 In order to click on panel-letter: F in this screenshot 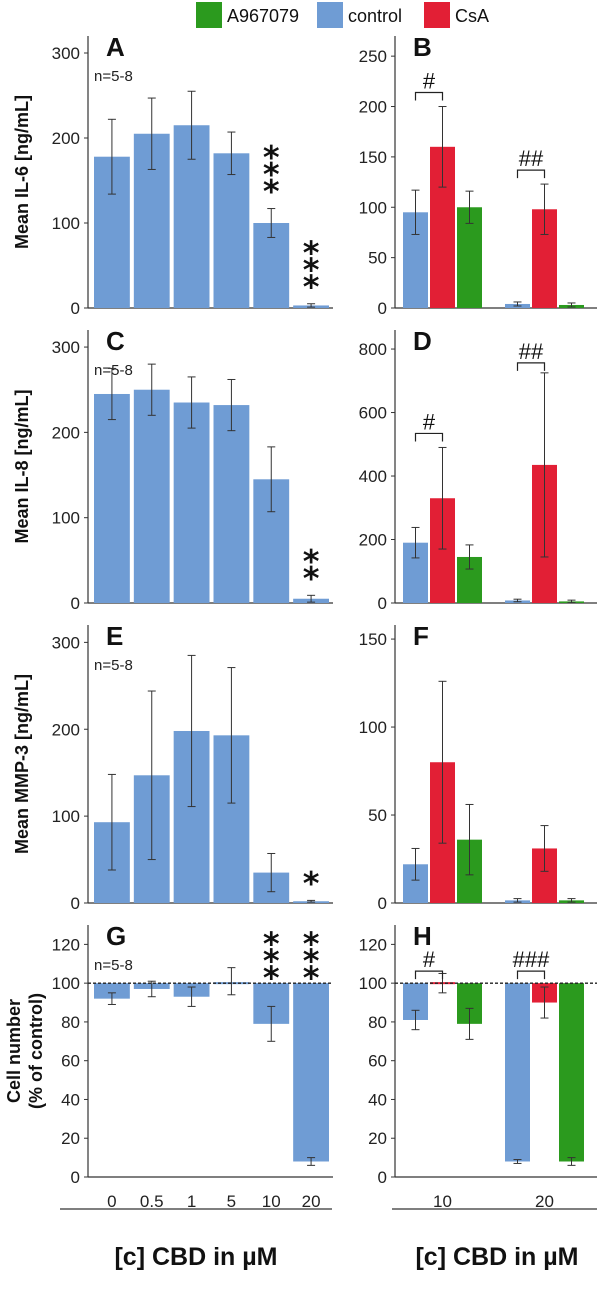, I will do `click(421, 636)`.